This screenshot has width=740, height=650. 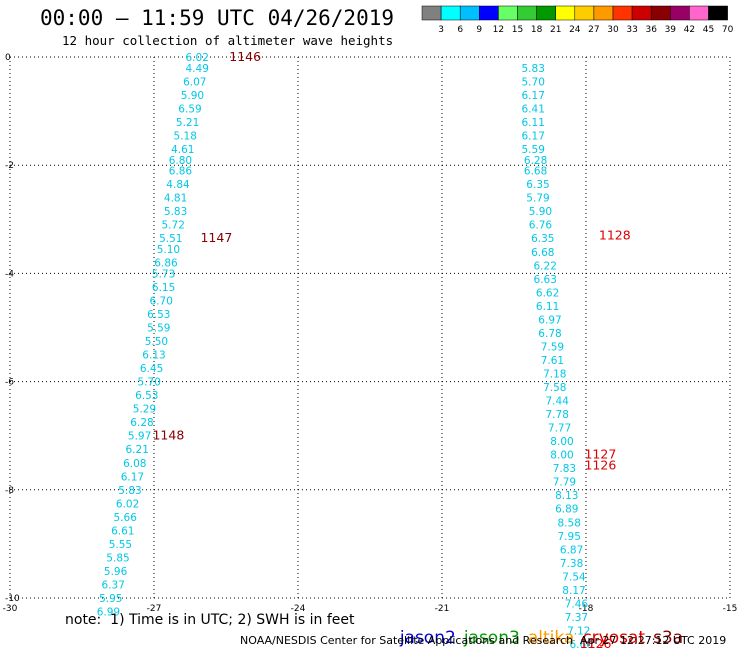 I want to click on pass-time-label: 1148, so click(x=168, y=435).